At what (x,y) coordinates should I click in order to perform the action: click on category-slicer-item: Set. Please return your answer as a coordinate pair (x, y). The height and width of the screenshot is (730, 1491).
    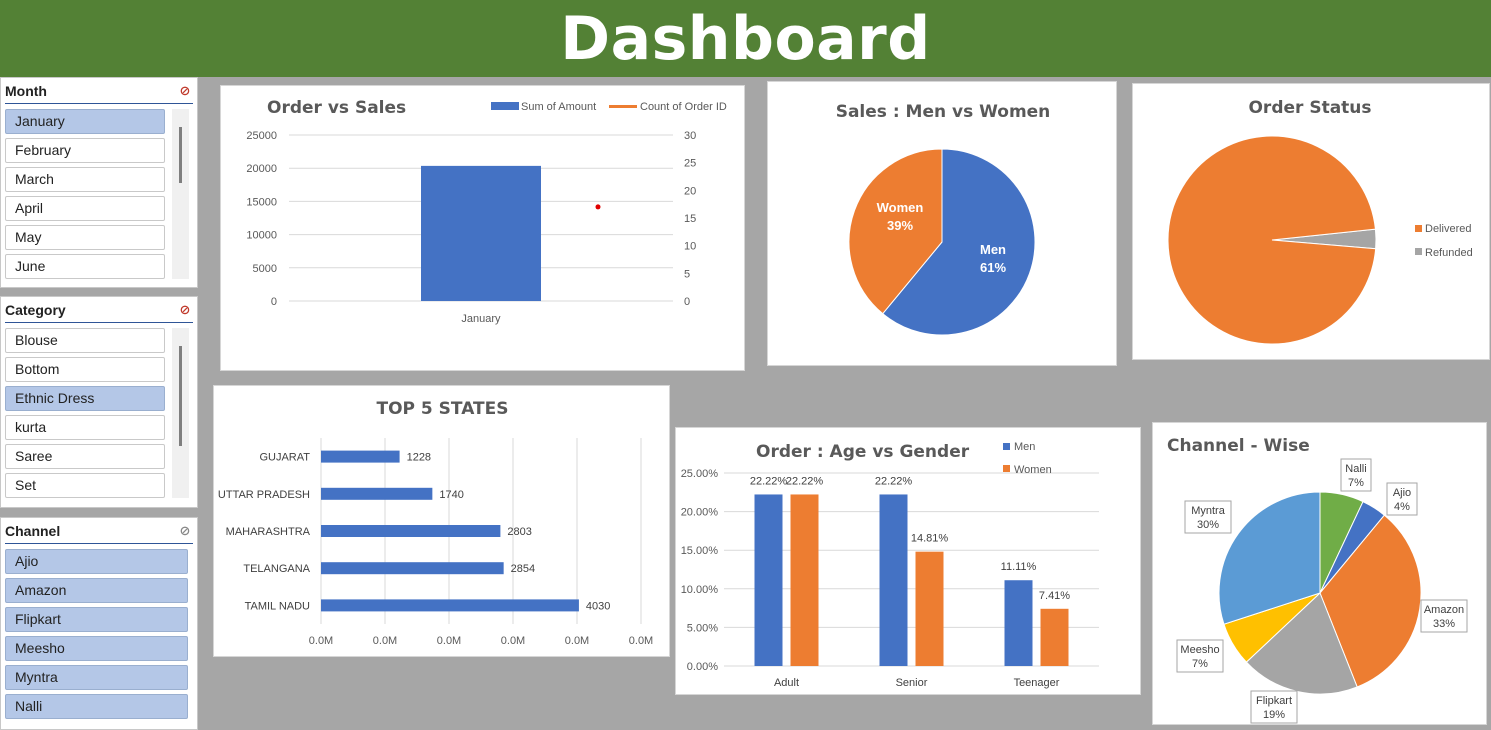
    Looking at the image, I should click on (85, 485).